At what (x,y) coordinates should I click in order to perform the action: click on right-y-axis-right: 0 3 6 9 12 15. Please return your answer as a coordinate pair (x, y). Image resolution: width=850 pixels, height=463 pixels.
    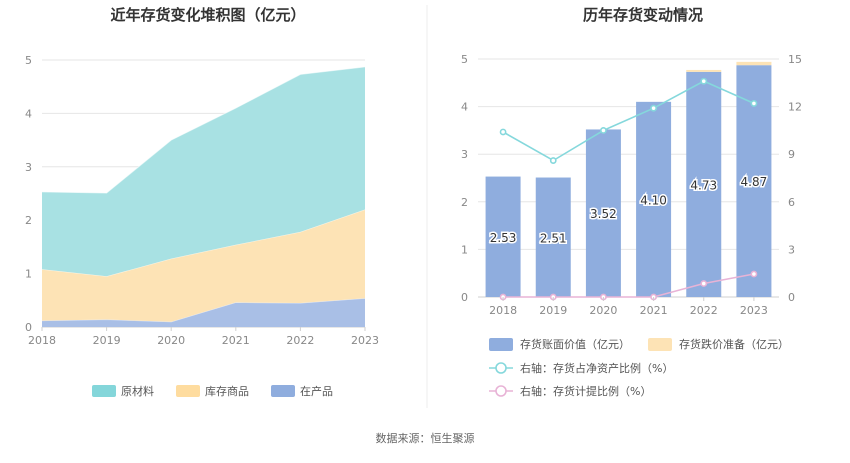
    Looking at the image, I should click on (795, 178).